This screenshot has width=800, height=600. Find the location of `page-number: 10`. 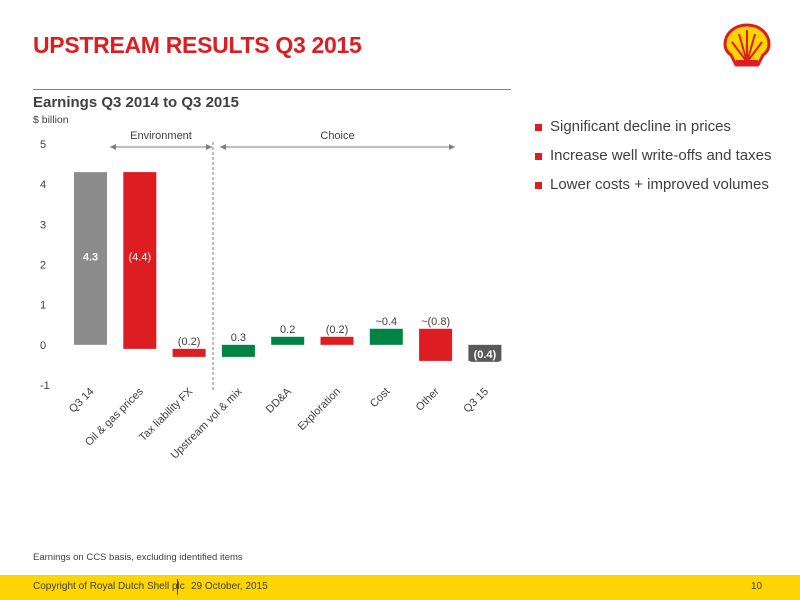

page-number: 10 is located at coordinates (757, 586).